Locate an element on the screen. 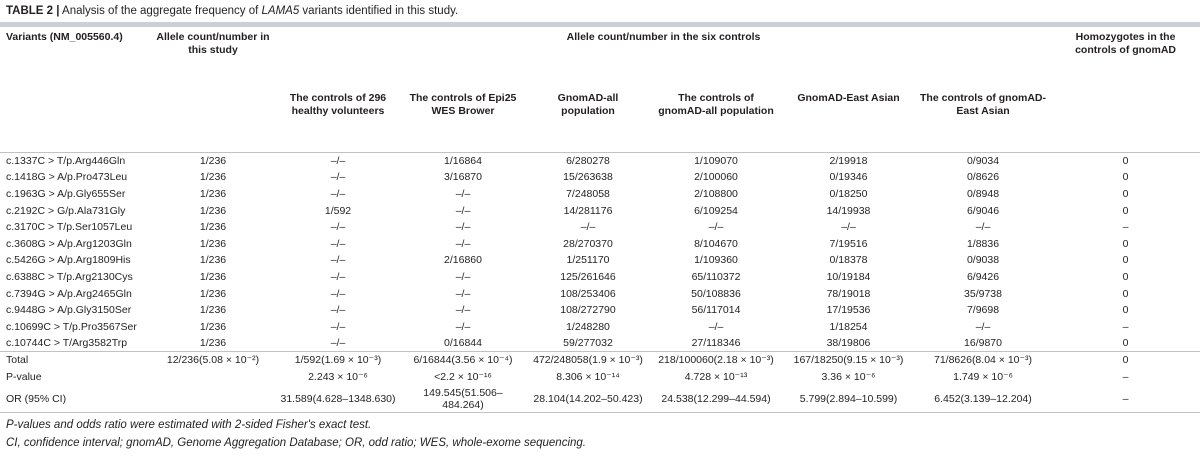 The height and width of the screenshot is (457, 1200). table-cell: 16/9870 is located at coordinates (983, 343).